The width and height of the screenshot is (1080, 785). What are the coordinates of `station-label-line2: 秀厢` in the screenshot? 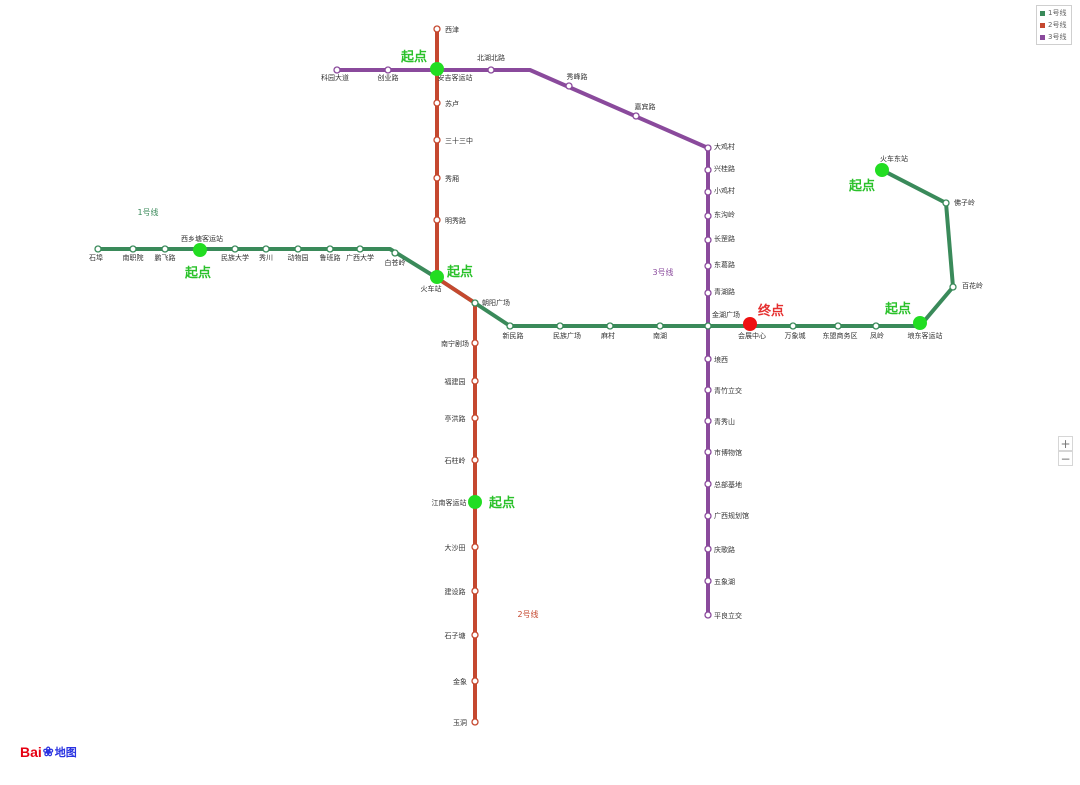 It's located at (452, 178).